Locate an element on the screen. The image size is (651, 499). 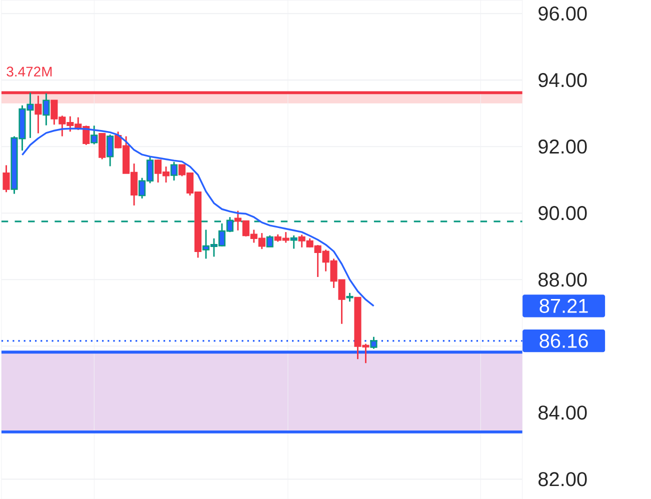
ref-line-label: 86.16 is located at coordinates (564, 341).